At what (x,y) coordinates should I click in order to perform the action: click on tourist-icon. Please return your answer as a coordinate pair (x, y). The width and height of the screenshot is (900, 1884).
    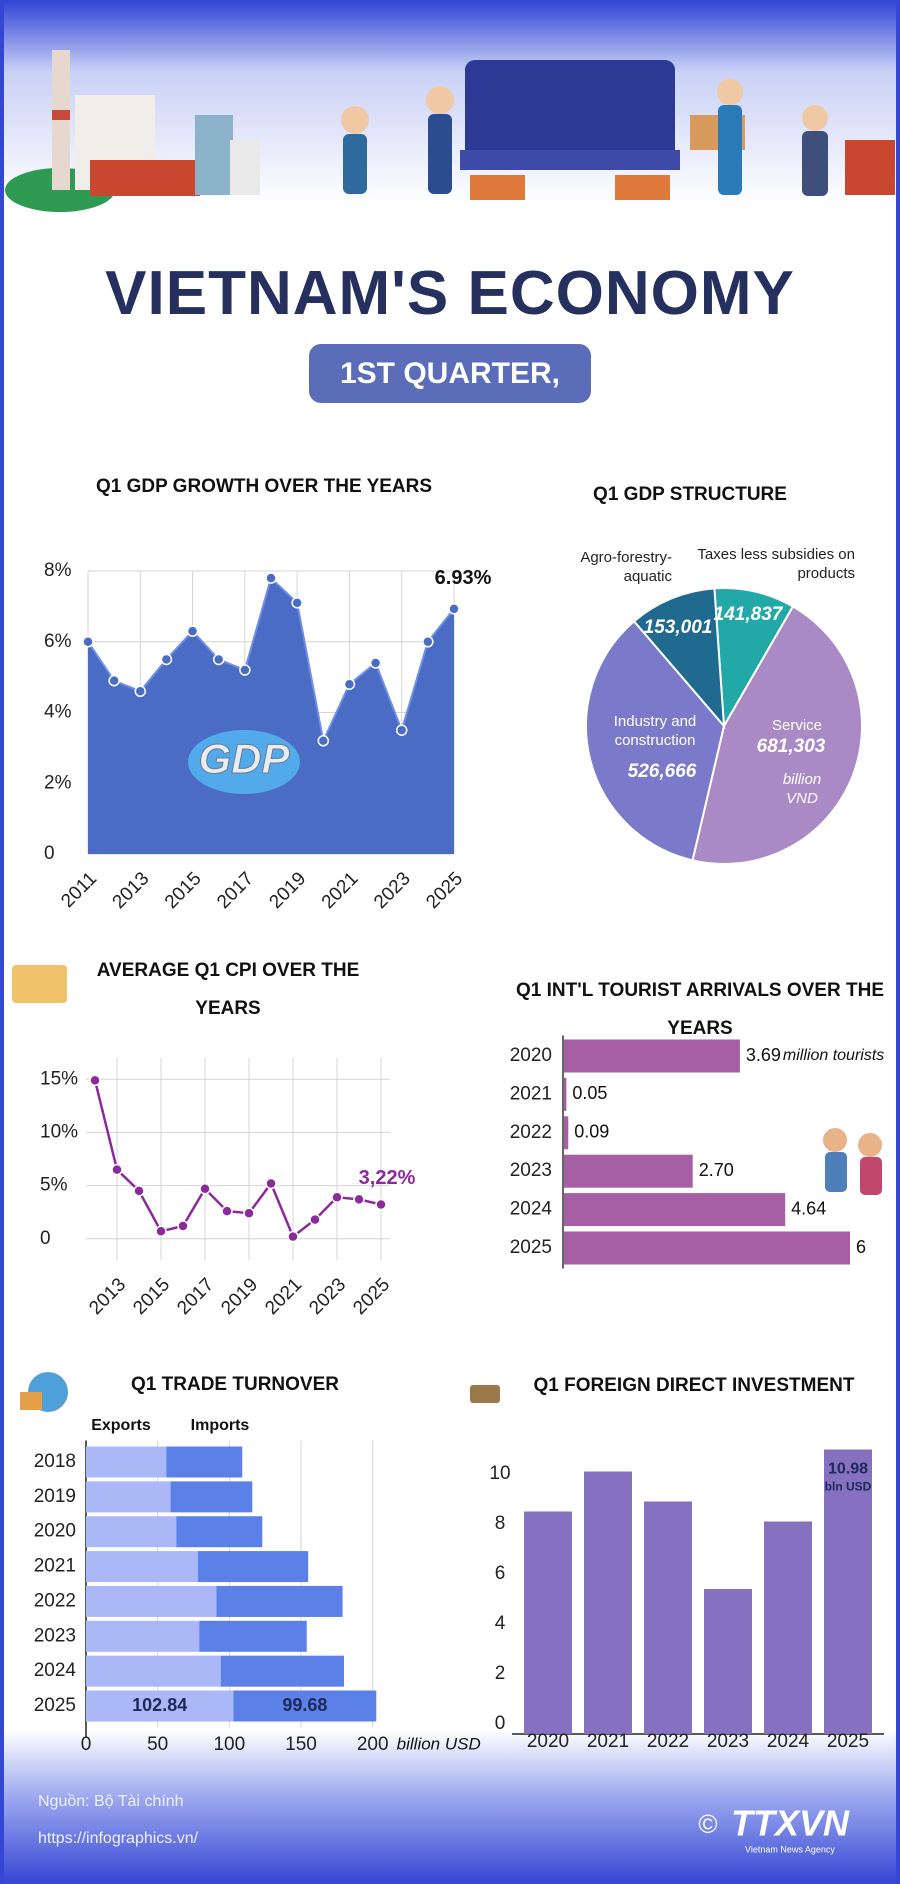
    Looking at the image, I should click on (870, 1145).